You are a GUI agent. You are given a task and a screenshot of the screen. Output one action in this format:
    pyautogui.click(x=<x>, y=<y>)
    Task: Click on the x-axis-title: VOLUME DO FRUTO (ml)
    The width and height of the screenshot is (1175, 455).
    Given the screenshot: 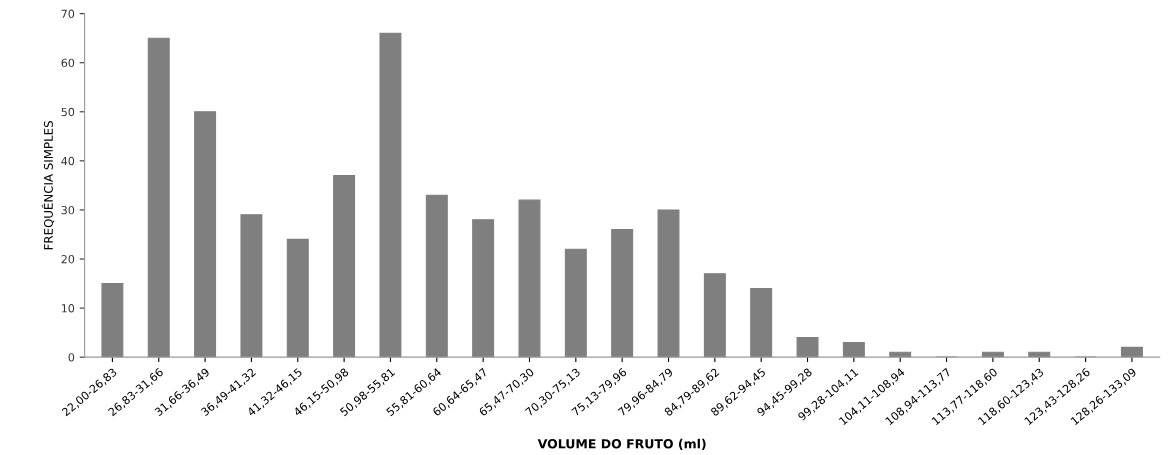 What is the action you would take?
    pyautogui.click(x=621, y=444)
    